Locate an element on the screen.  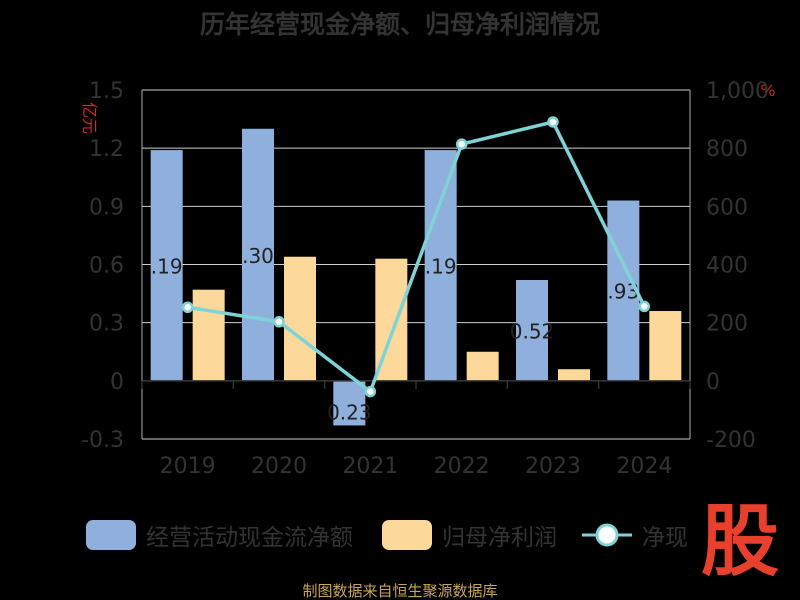
left-tick-label: 1.5 is located at coordinates (106, 91).